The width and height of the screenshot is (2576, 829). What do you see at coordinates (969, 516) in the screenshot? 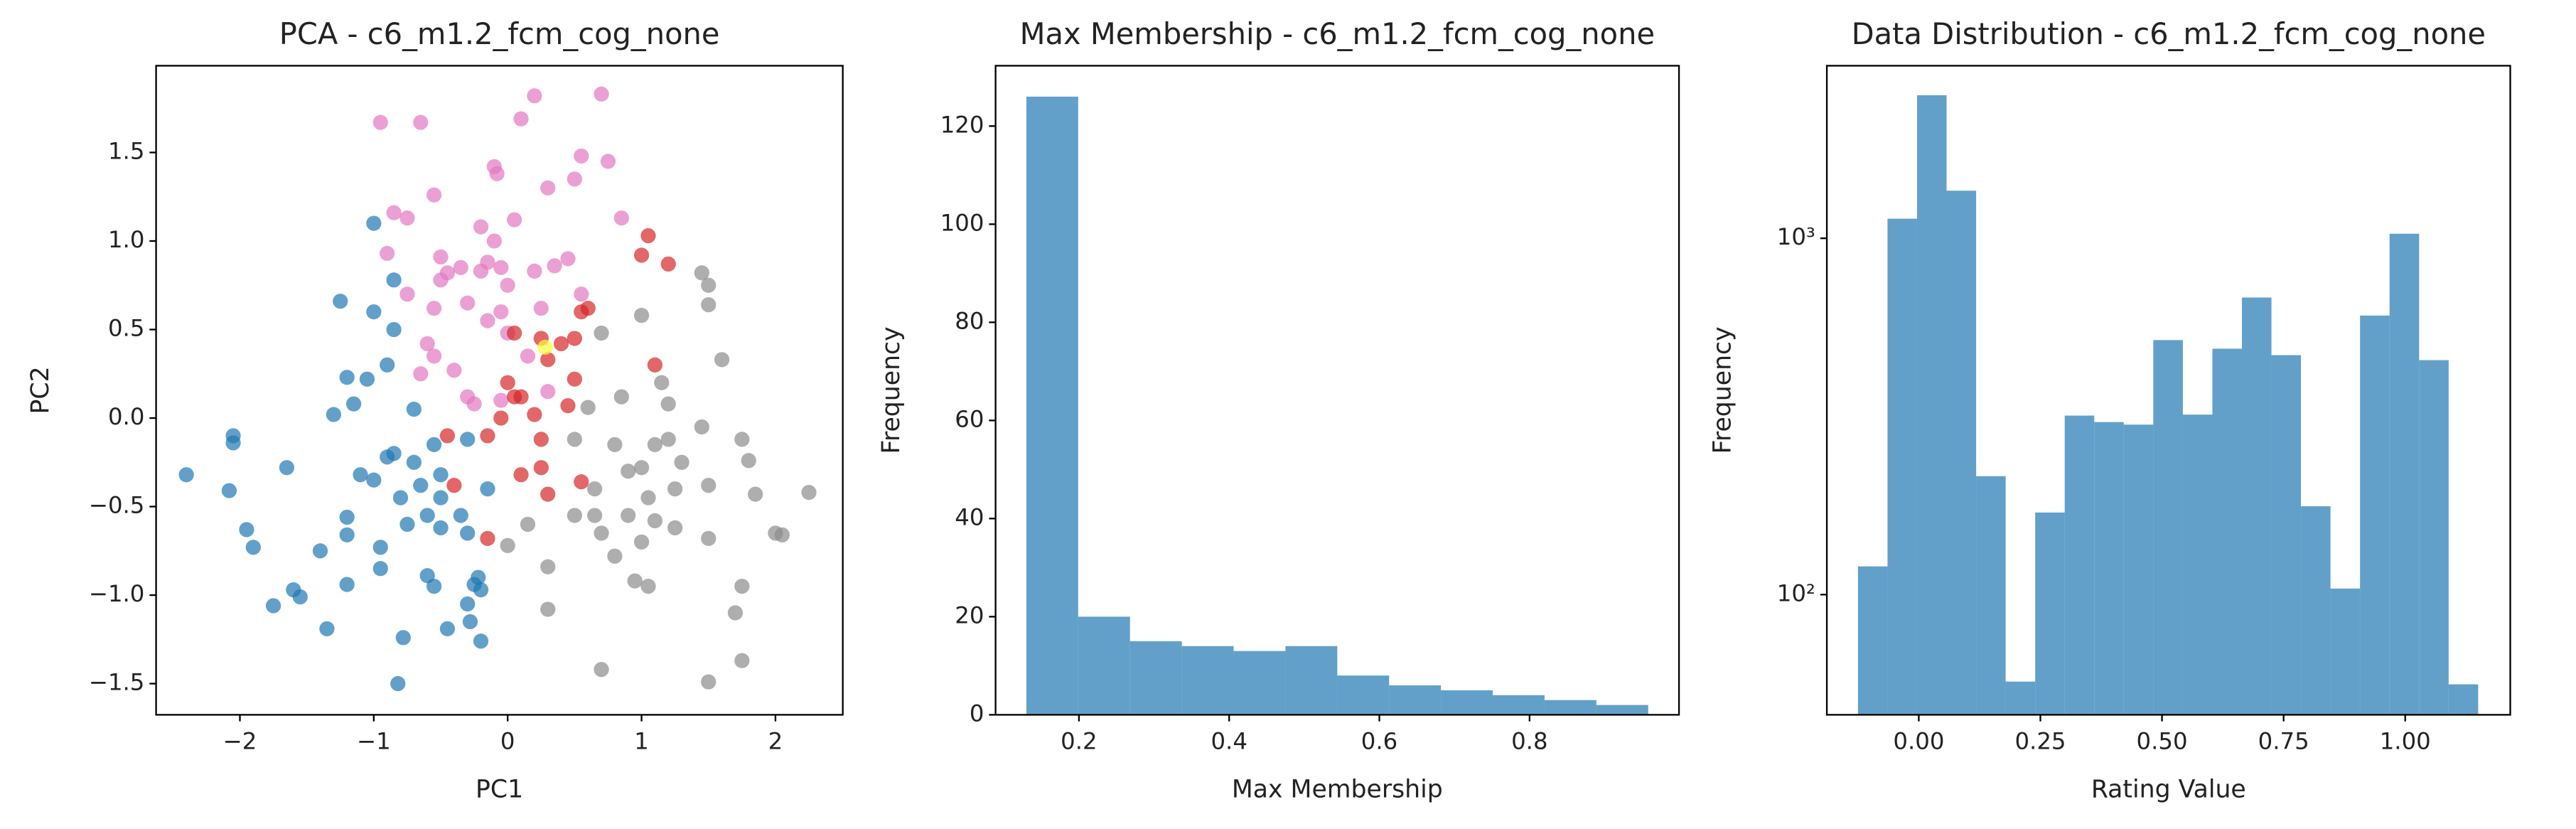
I see `y-tick-label: 40` at bounding box center [969, 516].